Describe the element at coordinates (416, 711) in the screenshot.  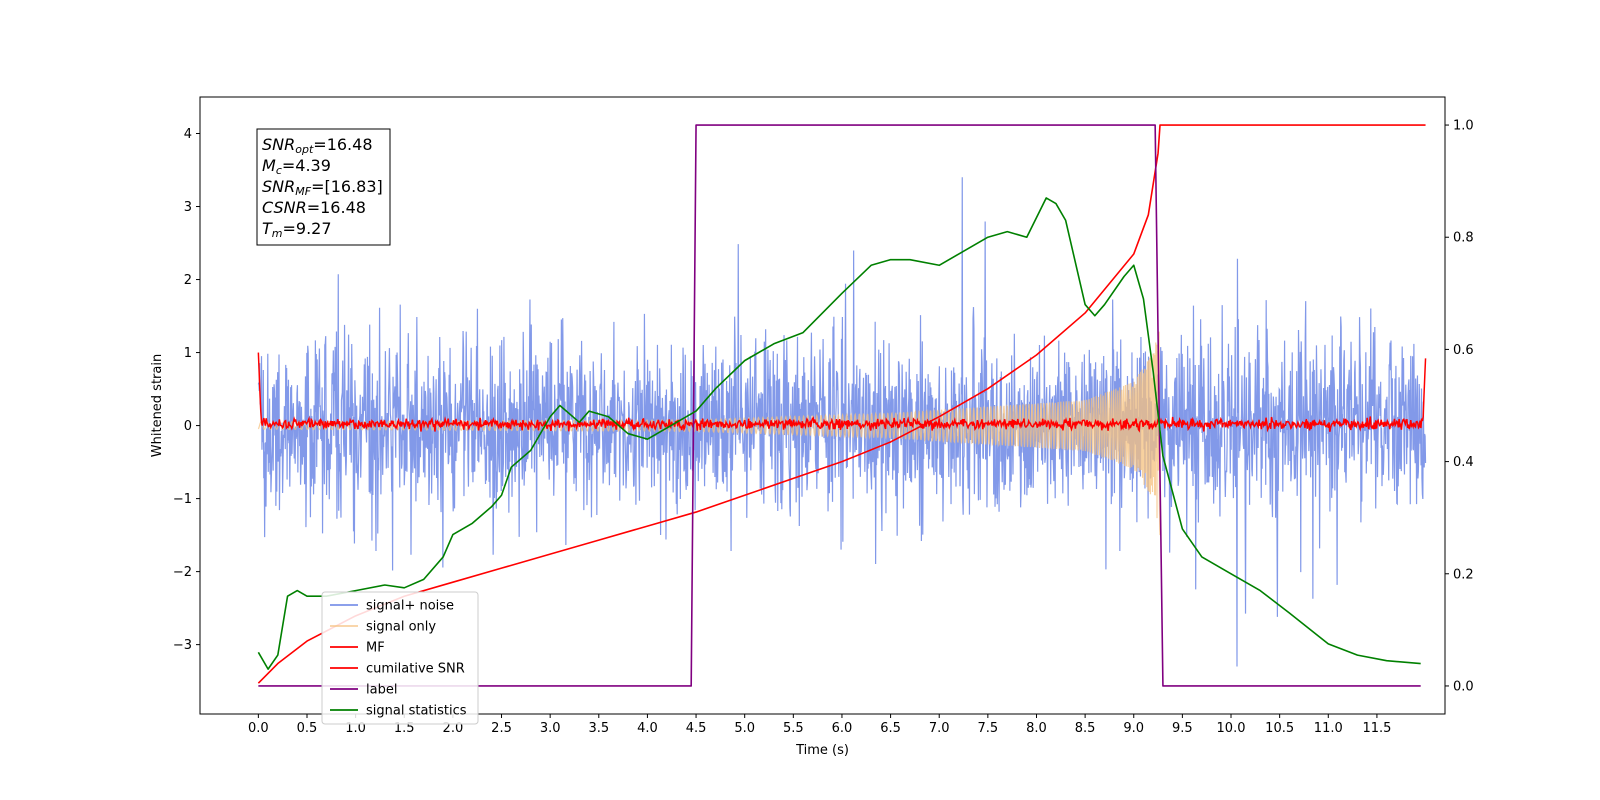
I see `legend-label: signal statistics` at that location.